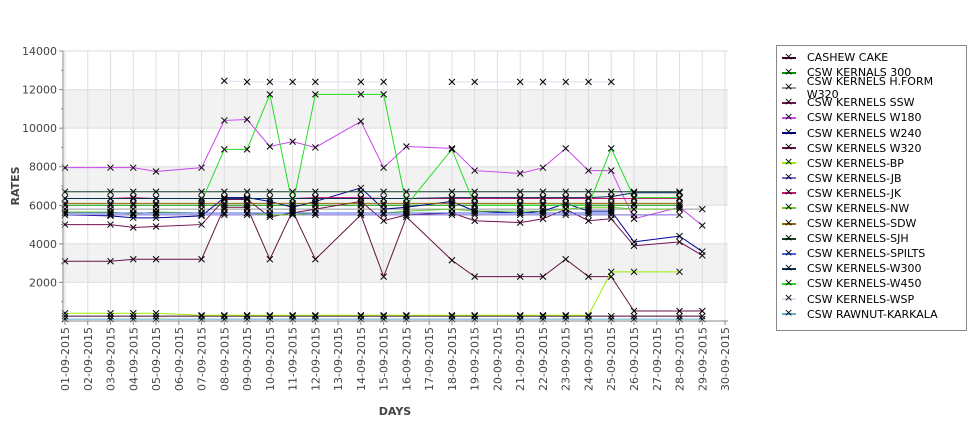  What do you see at coordinates (543, 359) in the screenshot?
I see `x-tick-label: 22-09-2015` at bounding box center [543, 359].